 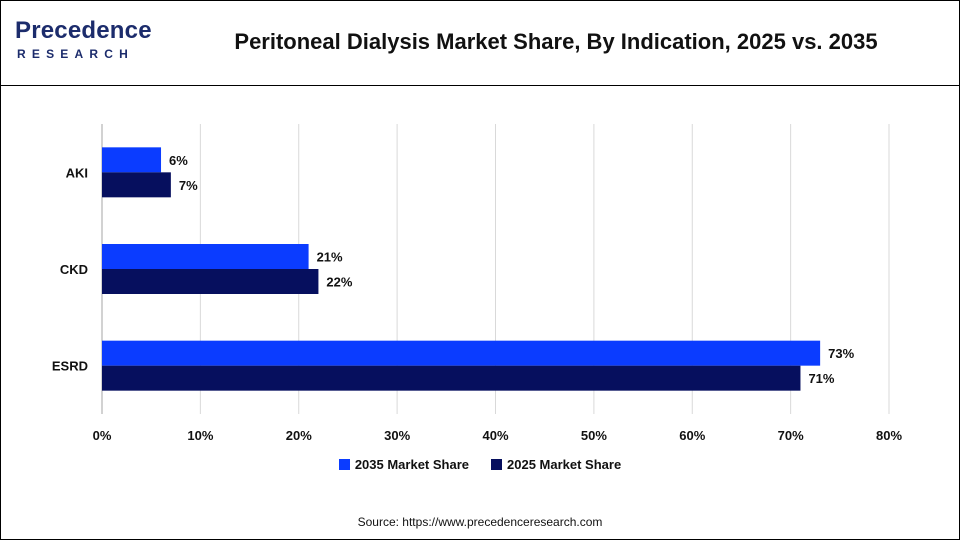 I want to click on x-tick-label-70: 70%, so click(x=791, y=435).